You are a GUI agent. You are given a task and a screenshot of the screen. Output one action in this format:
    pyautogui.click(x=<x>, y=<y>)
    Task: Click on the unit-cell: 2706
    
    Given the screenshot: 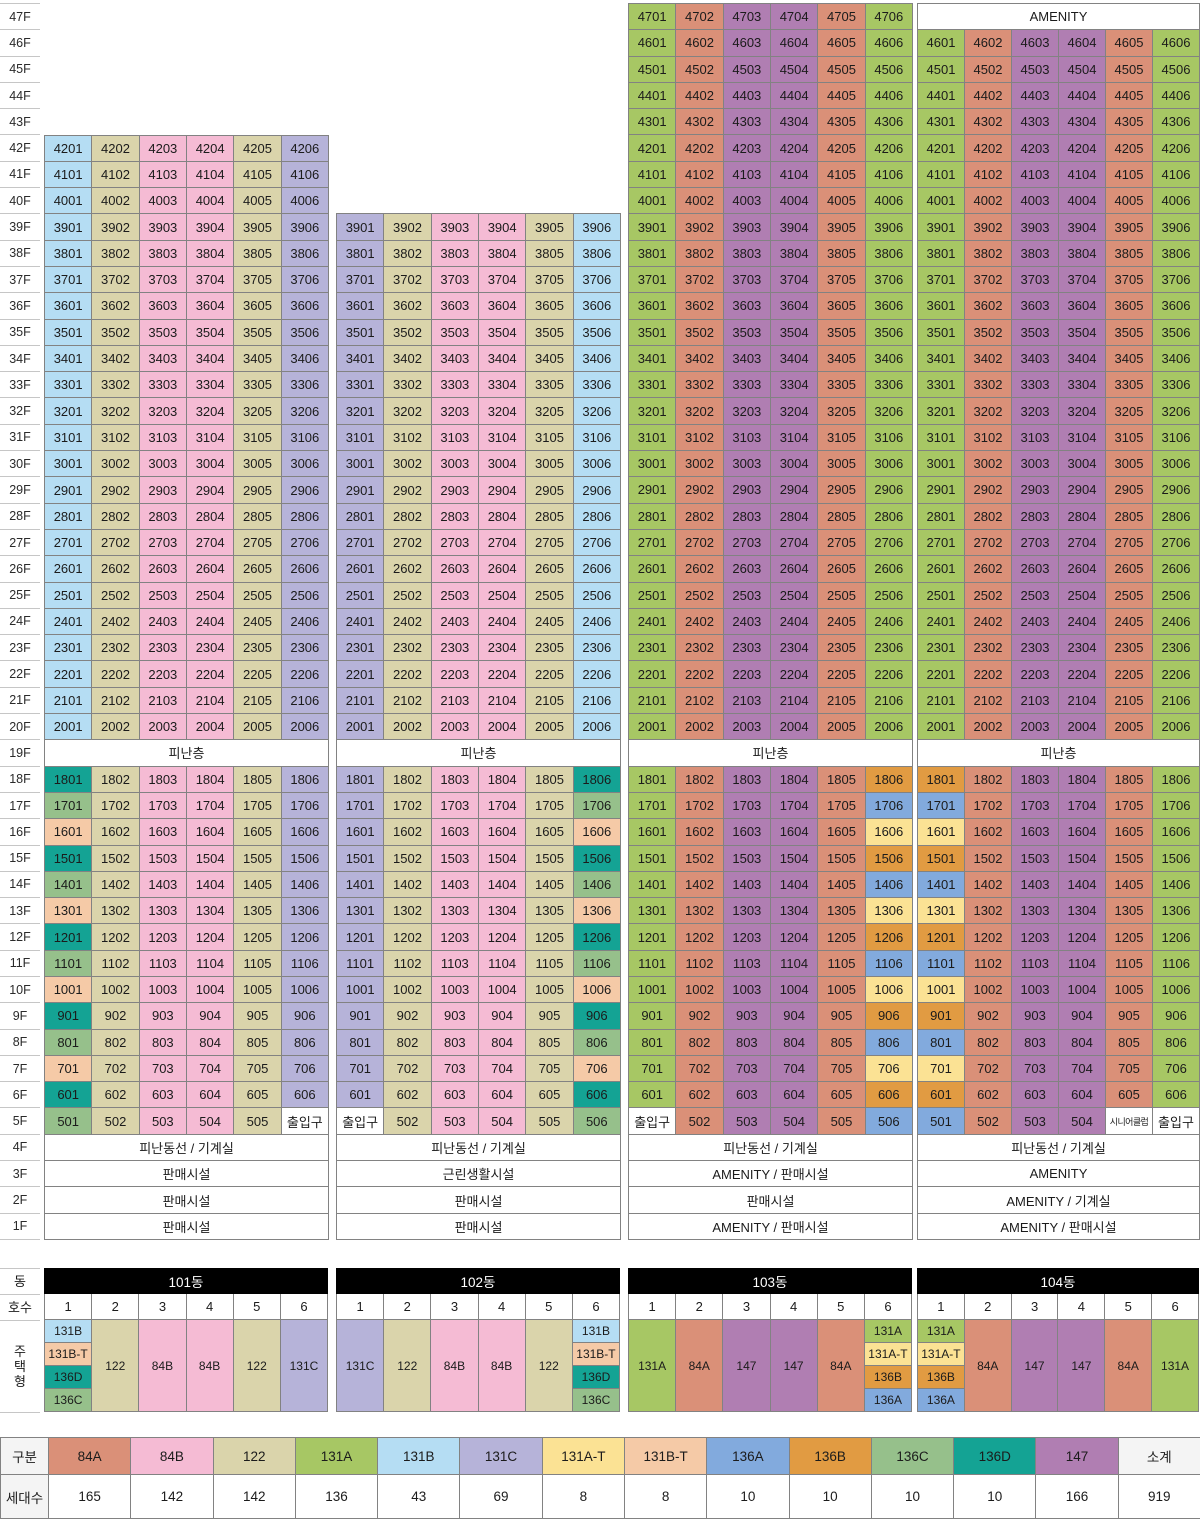 What is the action you would take?
    pyautogui.click(x=305, y=543)
    